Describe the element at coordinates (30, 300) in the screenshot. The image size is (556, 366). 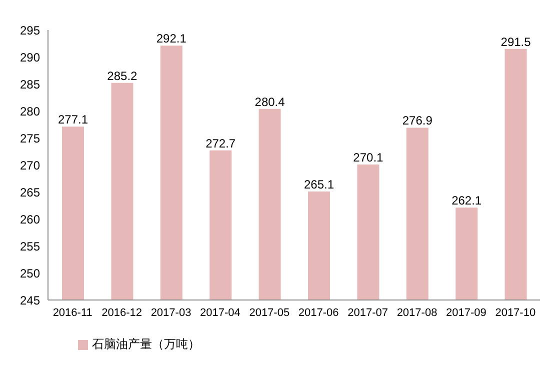
I see `y-tick-label: 245` at that location.